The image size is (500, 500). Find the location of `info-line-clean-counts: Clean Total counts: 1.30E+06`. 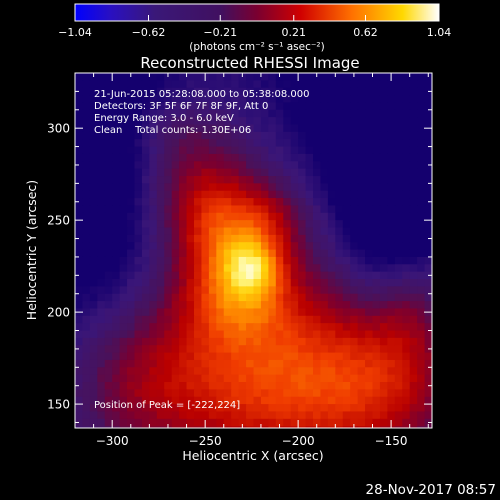

info-line-clean-counts: Clean Total counts: 1.30E+06 is located at coordinates (172, 130).